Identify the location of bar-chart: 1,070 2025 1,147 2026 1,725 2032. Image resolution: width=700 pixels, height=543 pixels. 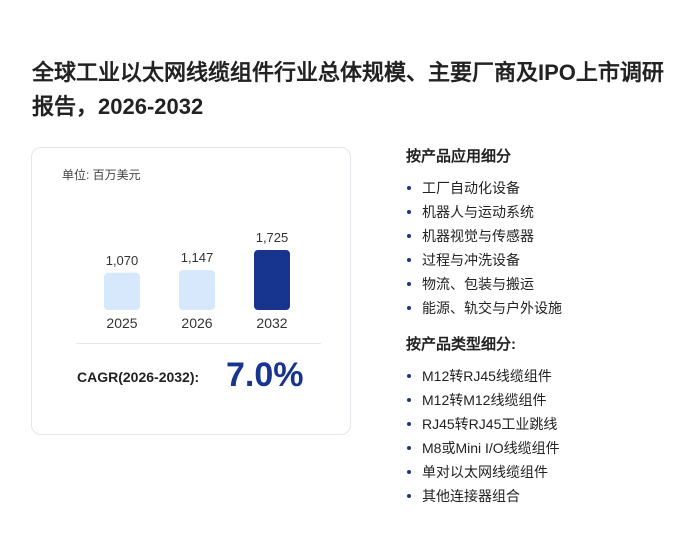
(197, 280).